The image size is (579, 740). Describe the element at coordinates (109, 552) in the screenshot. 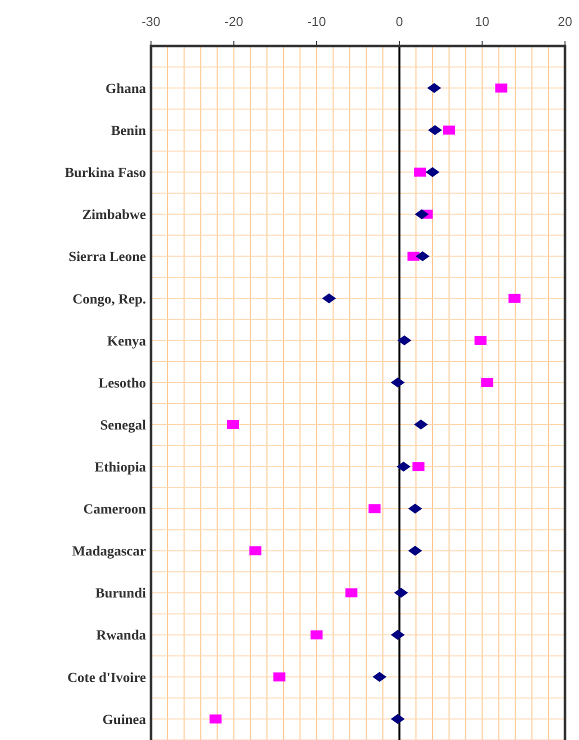

I see `y-tick-label: Madagascar` at that location.